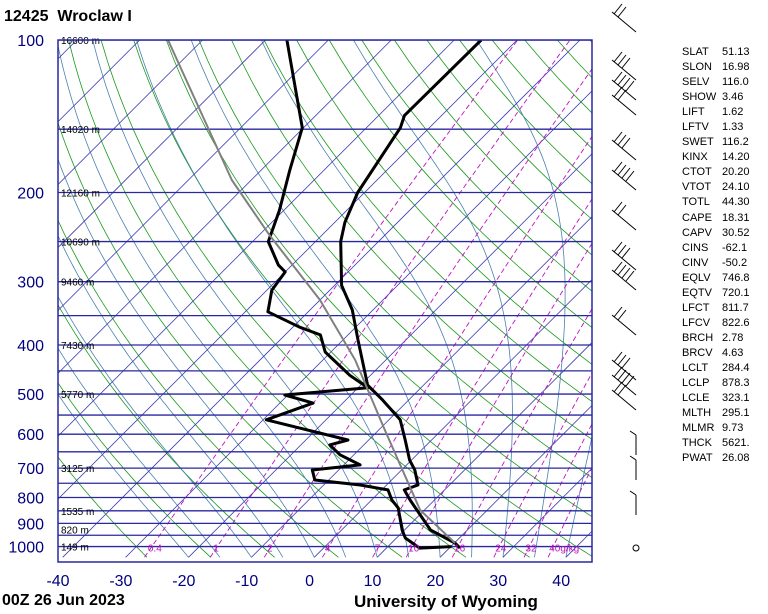 The width and height of the screenshot is (768, 614). What do you see at coordinates (697, 443) in the screenshot?
I see `stat-label: THCK` at bounding box center [697, 443].